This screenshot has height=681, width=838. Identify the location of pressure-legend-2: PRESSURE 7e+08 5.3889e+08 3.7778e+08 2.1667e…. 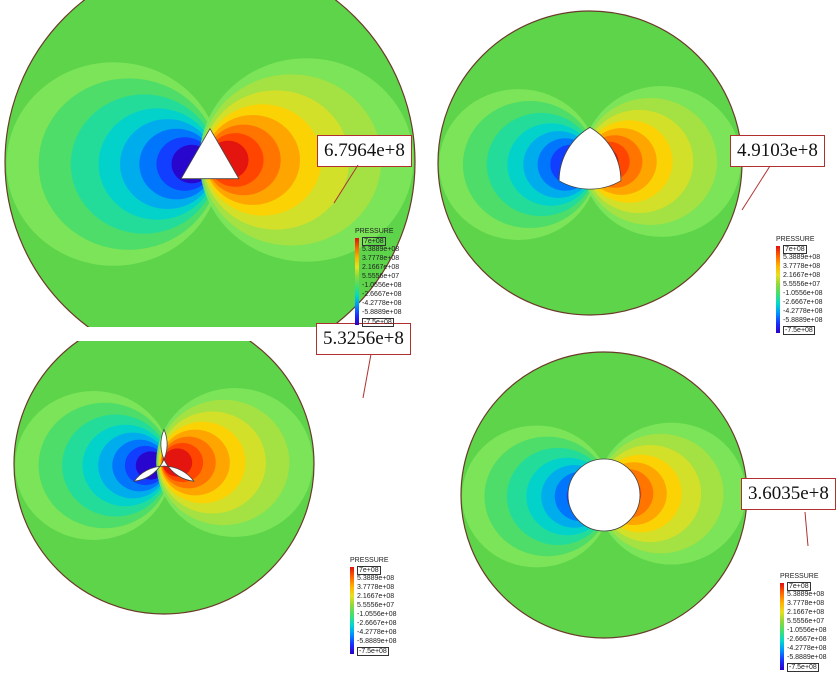
(807, 291).